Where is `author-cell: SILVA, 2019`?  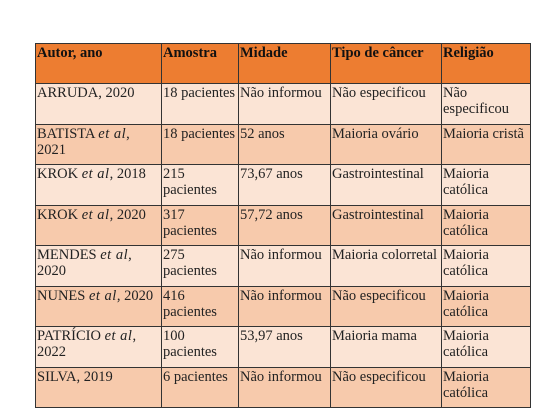 author-cell: SILVA, 2019 is located at coordinates (98, 387).